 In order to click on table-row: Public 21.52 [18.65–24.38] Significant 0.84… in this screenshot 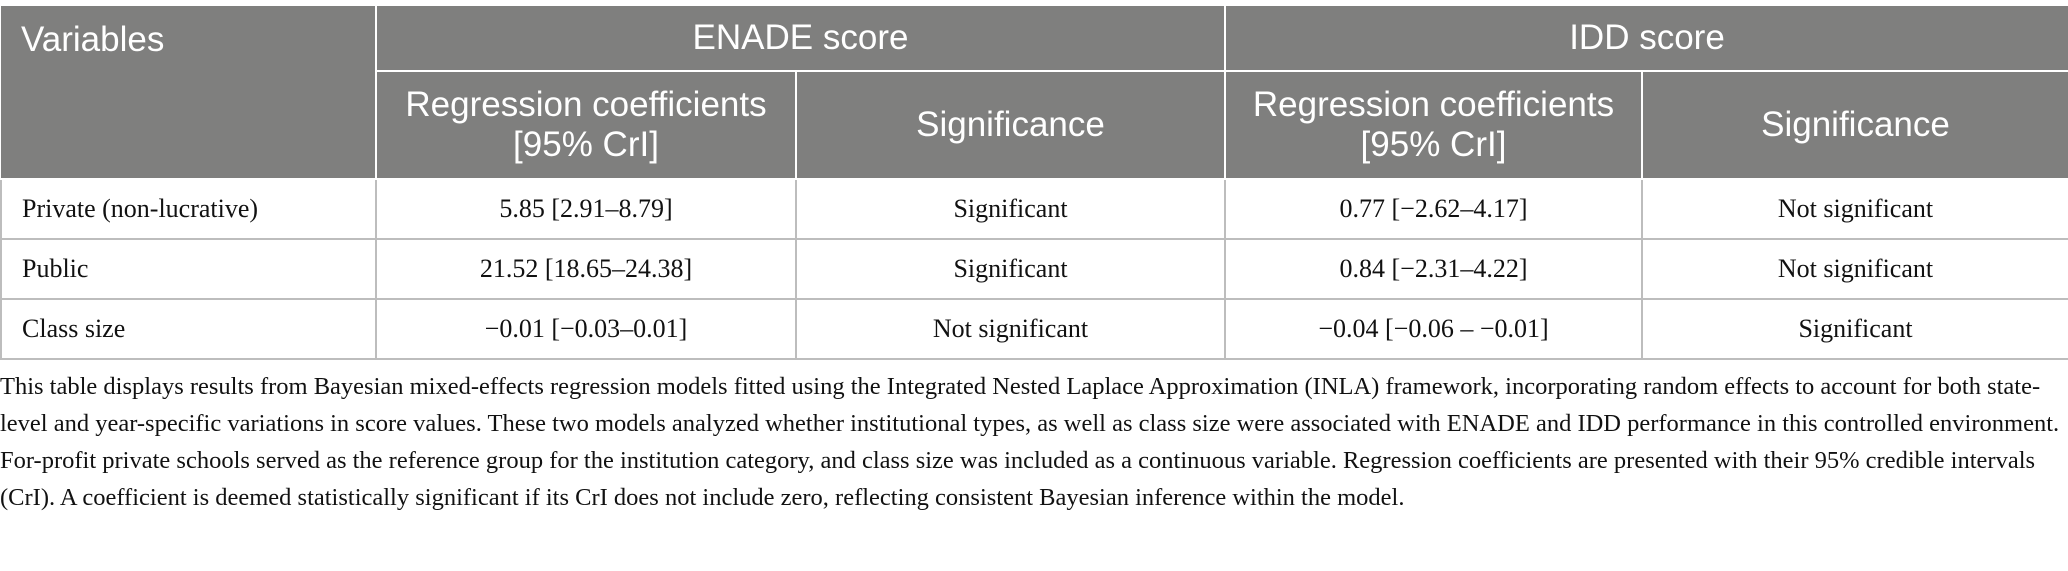, I will do `click(1034, 269)`.